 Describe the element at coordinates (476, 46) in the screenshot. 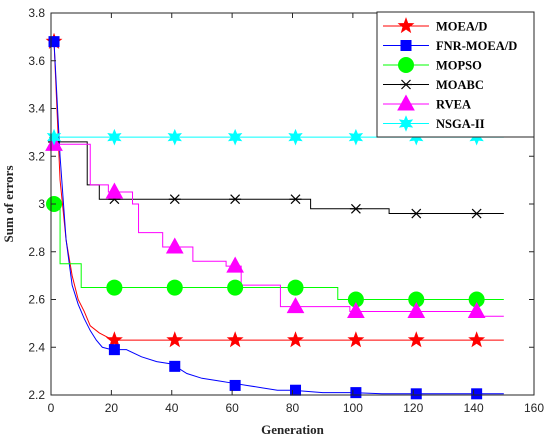

I see `legend-label-fnr-moea-d: FNR-MOEA/D` at that location.